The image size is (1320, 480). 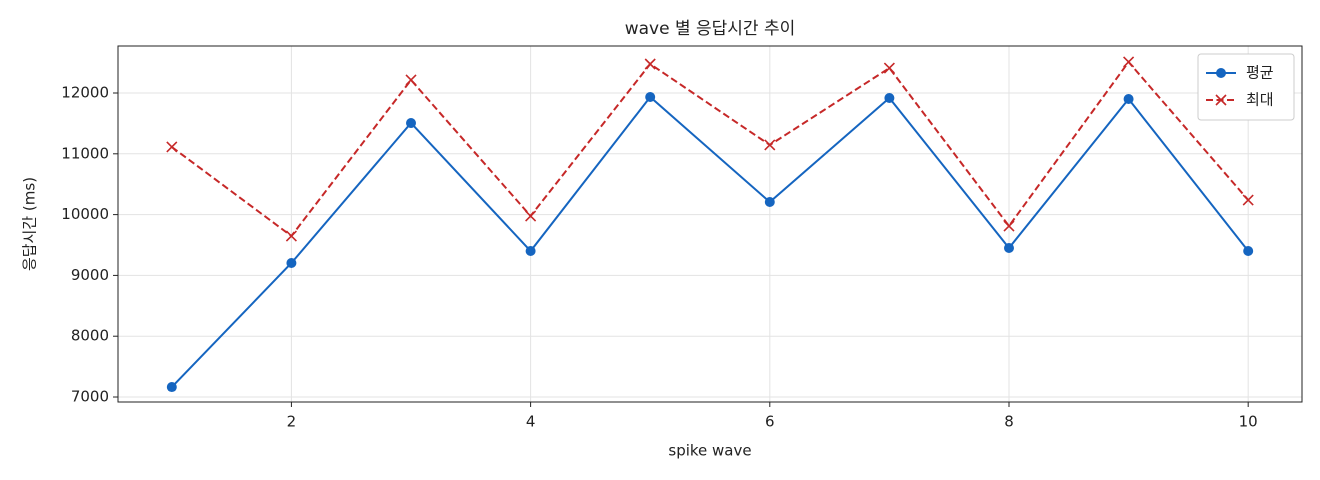 What do you see at coordinates (90, 275) in the screenshot?
I see `y-tick-label: 9000` at bounding box center [90, 275].